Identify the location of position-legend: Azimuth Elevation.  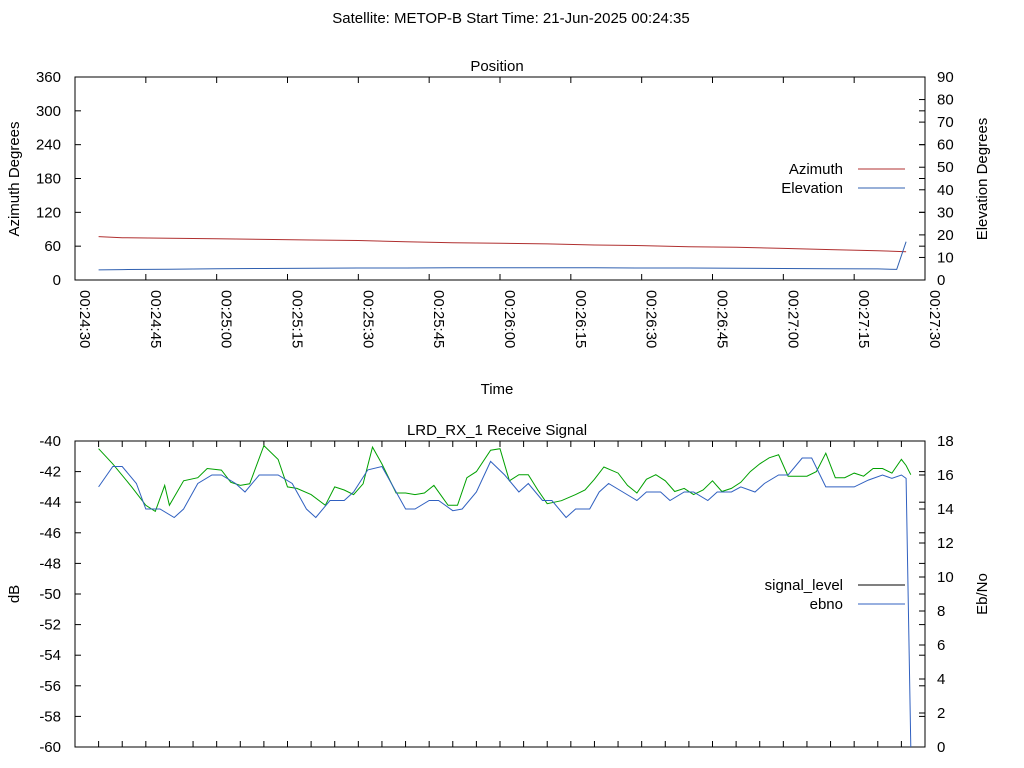
(843, 179).